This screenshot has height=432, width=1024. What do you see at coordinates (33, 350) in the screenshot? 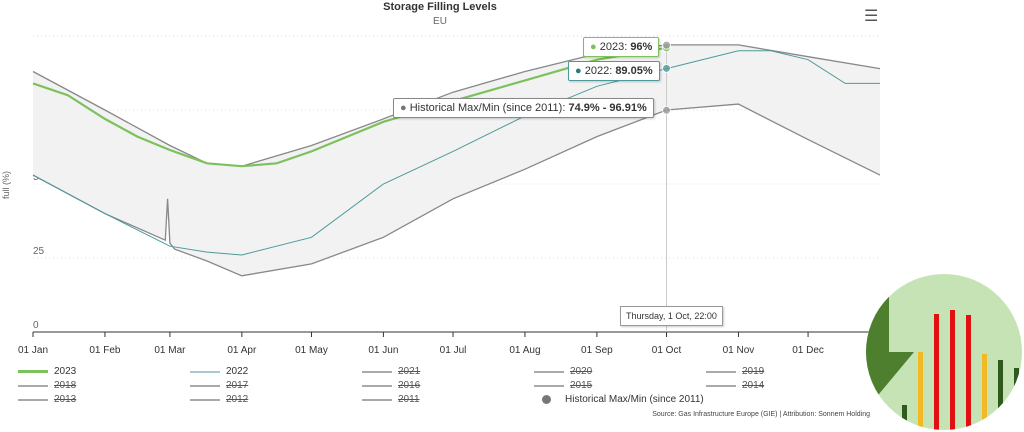
I see `x-tick-label: 01 Jan` at bounding box center [33, 350].